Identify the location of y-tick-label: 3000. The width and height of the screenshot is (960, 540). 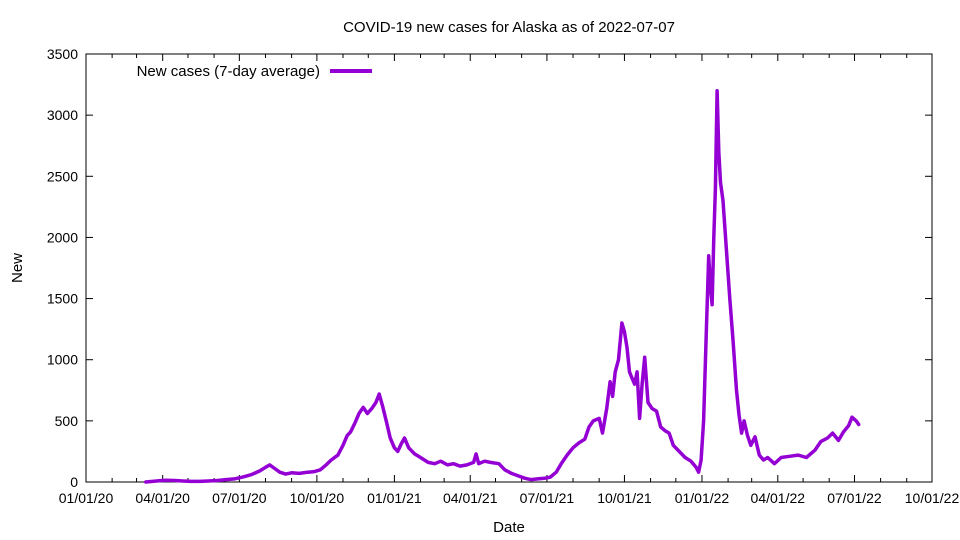
(62, 115).